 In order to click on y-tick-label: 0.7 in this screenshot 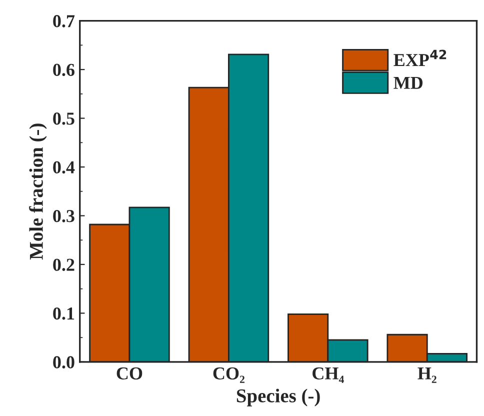, I will do `click(64, 21)`.